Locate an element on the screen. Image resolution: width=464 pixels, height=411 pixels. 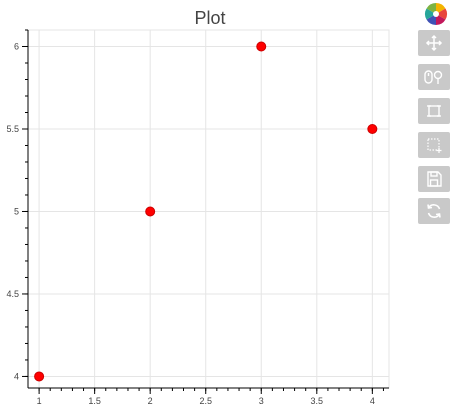
y-tick-label: 5 is located at coordinates (16, 211).